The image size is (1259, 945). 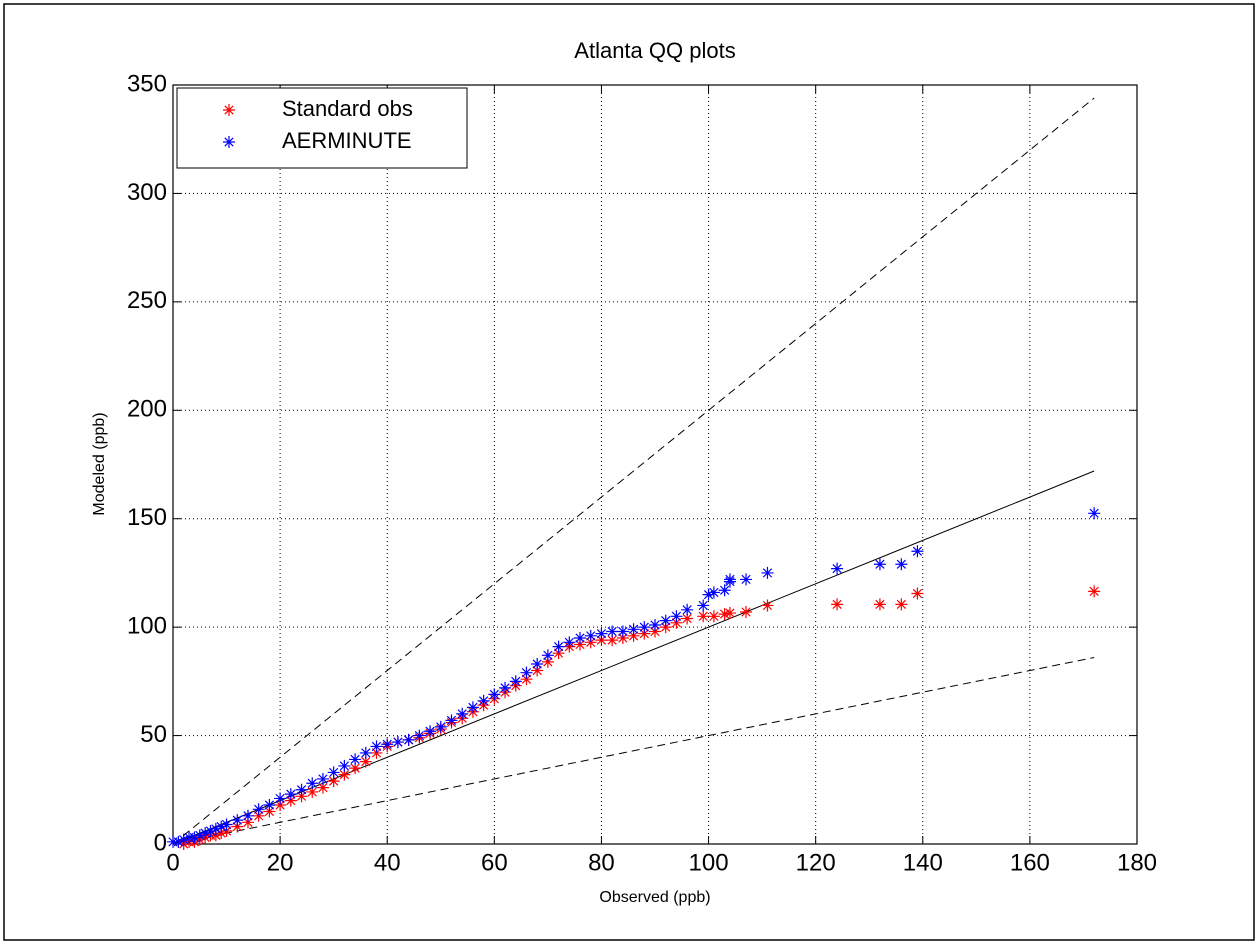 I want to click on x-tick-label: 160, so click(x=1030, y=862).